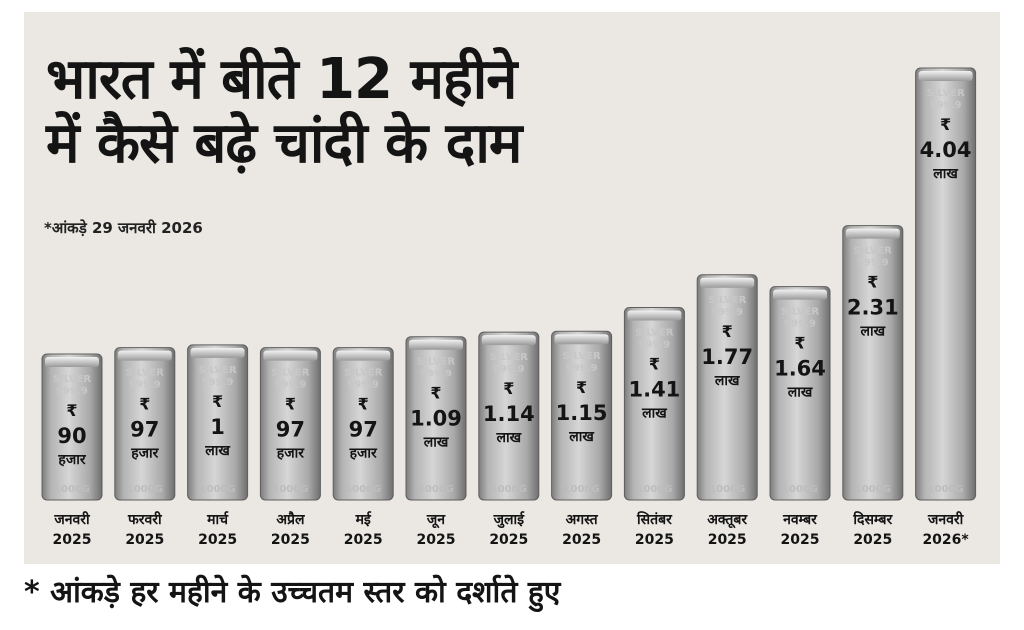  I want to click on x-tick-month: जुलाई, so click(509, 520).